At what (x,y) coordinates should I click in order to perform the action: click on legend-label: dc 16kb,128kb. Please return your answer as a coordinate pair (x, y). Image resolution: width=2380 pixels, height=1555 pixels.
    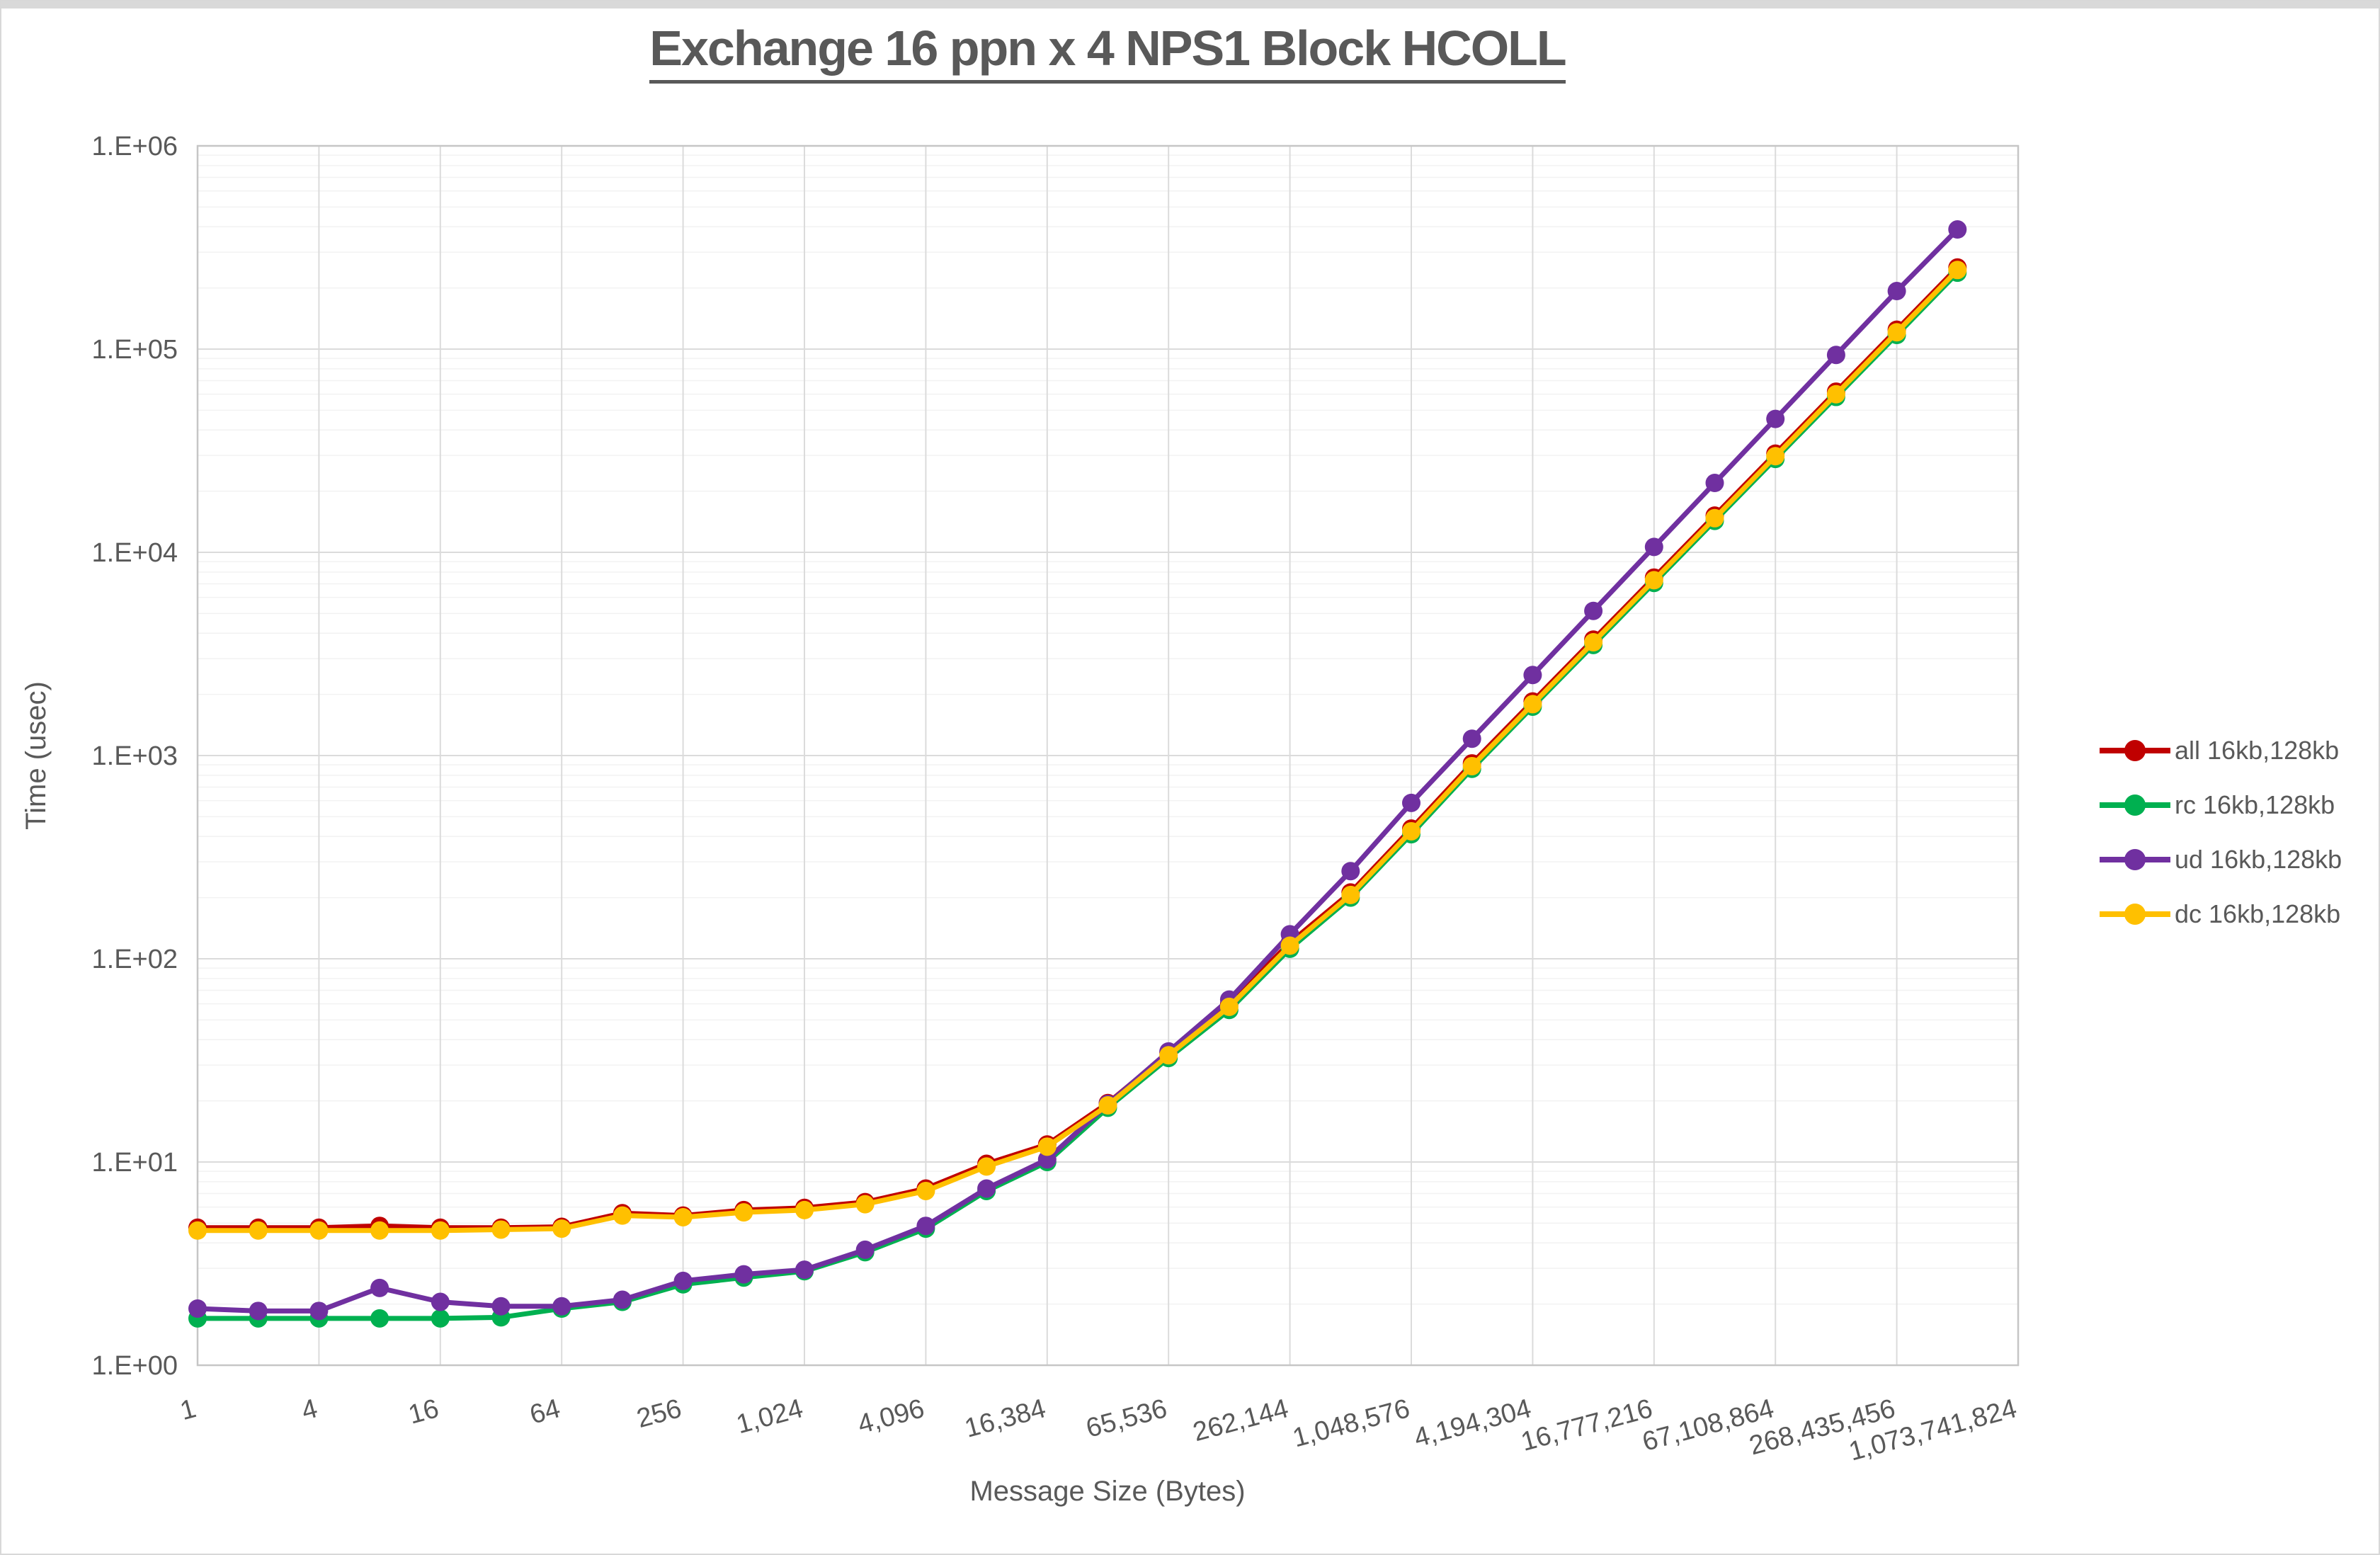
    Looking at the image, I should click on (2258, 913).